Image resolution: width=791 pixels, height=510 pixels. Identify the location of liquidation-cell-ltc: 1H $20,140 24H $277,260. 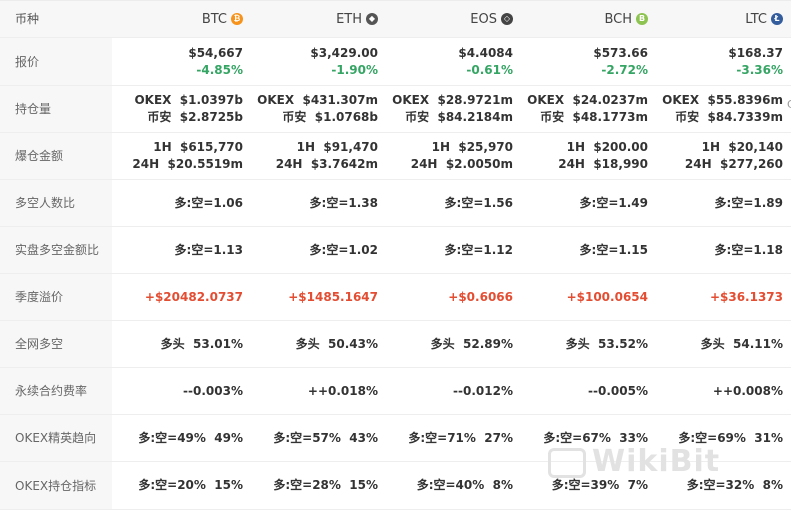
(719, 156).